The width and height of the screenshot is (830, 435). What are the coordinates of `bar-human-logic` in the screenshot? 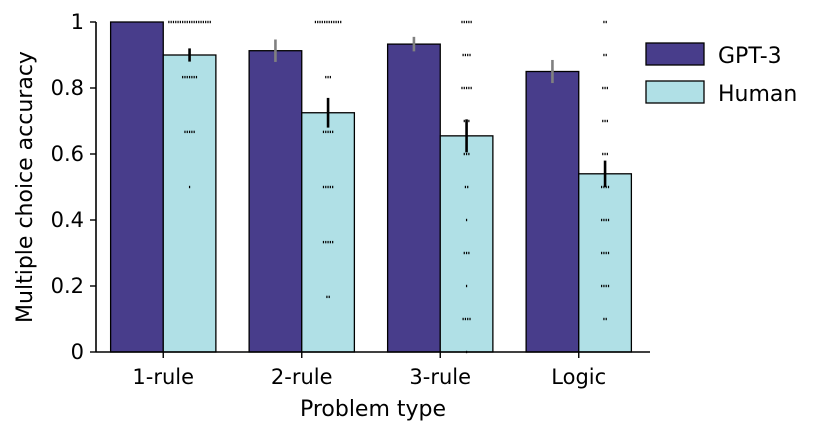 It's located at (605, 263).